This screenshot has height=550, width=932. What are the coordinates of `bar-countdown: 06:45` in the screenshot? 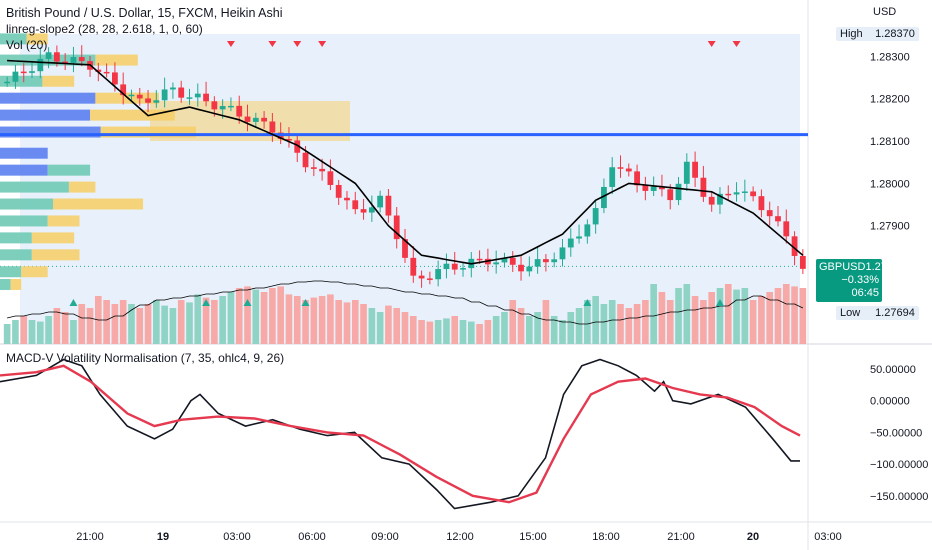 It's located at (865, 293).